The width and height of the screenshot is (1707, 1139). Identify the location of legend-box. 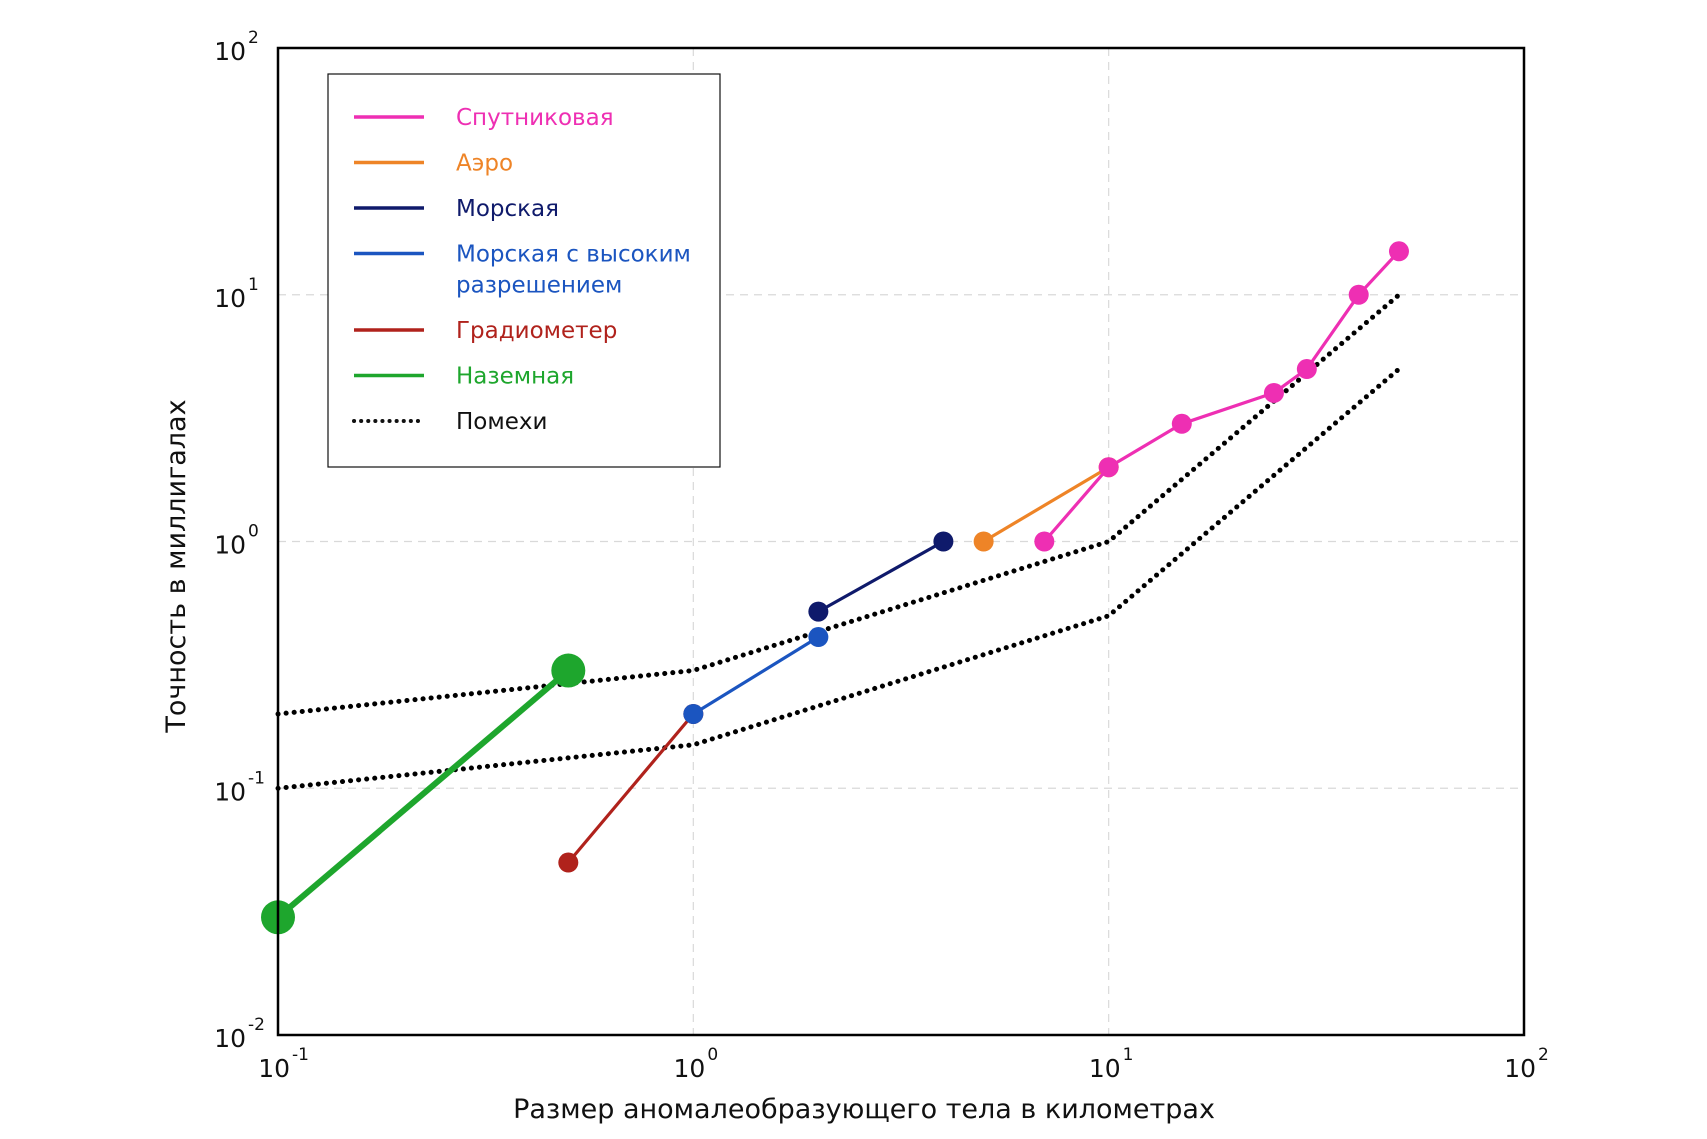
(524, 270).